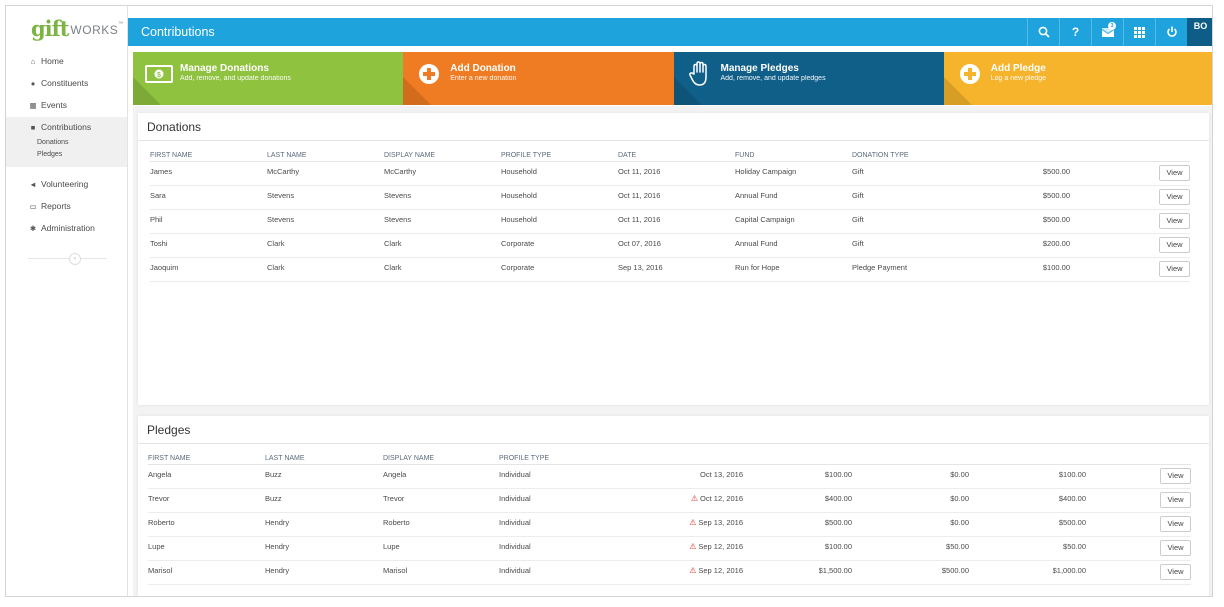 The height and width of the screenshot is (607, 1224). Describe the element at coordinates (910, 500) in the screenshot. I see `paid-amount-cell: $0.00` at that location.